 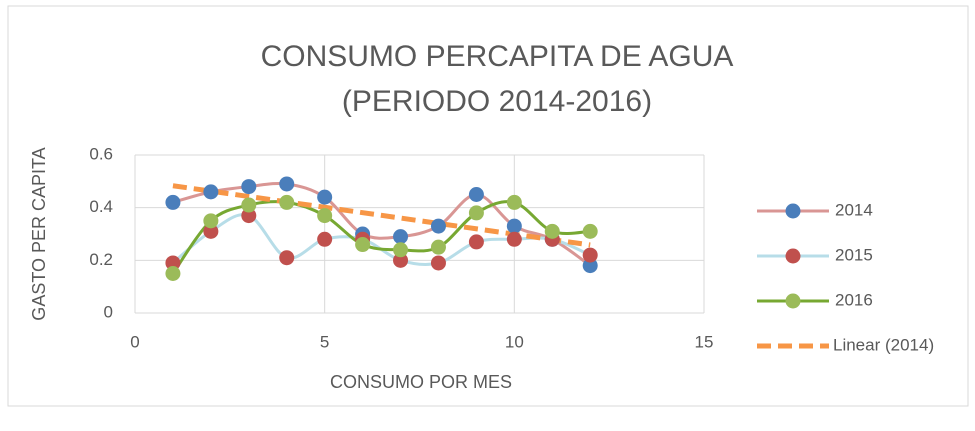 What do you see at coordinates (381, 215) in the screenshot?
I see `trend-line` at bounding box center [381, 215].